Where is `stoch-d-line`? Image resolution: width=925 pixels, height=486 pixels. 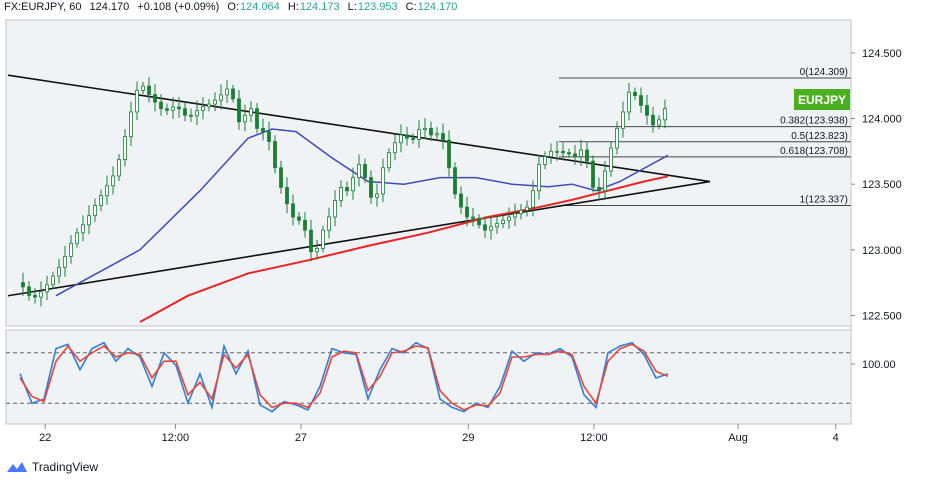 stoch-d-line is located at coordinates (344, 377).